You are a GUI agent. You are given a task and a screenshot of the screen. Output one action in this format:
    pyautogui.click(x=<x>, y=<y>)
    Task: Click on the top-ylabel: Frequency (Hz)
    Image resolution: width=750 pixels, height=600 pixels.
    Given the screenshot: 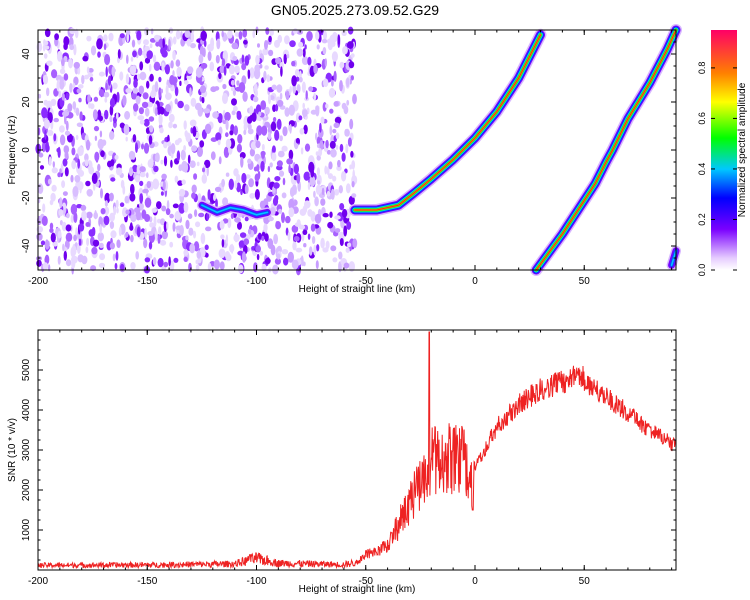 What is the action you would take?
    pyautogui.click(x=12, y=150)
    